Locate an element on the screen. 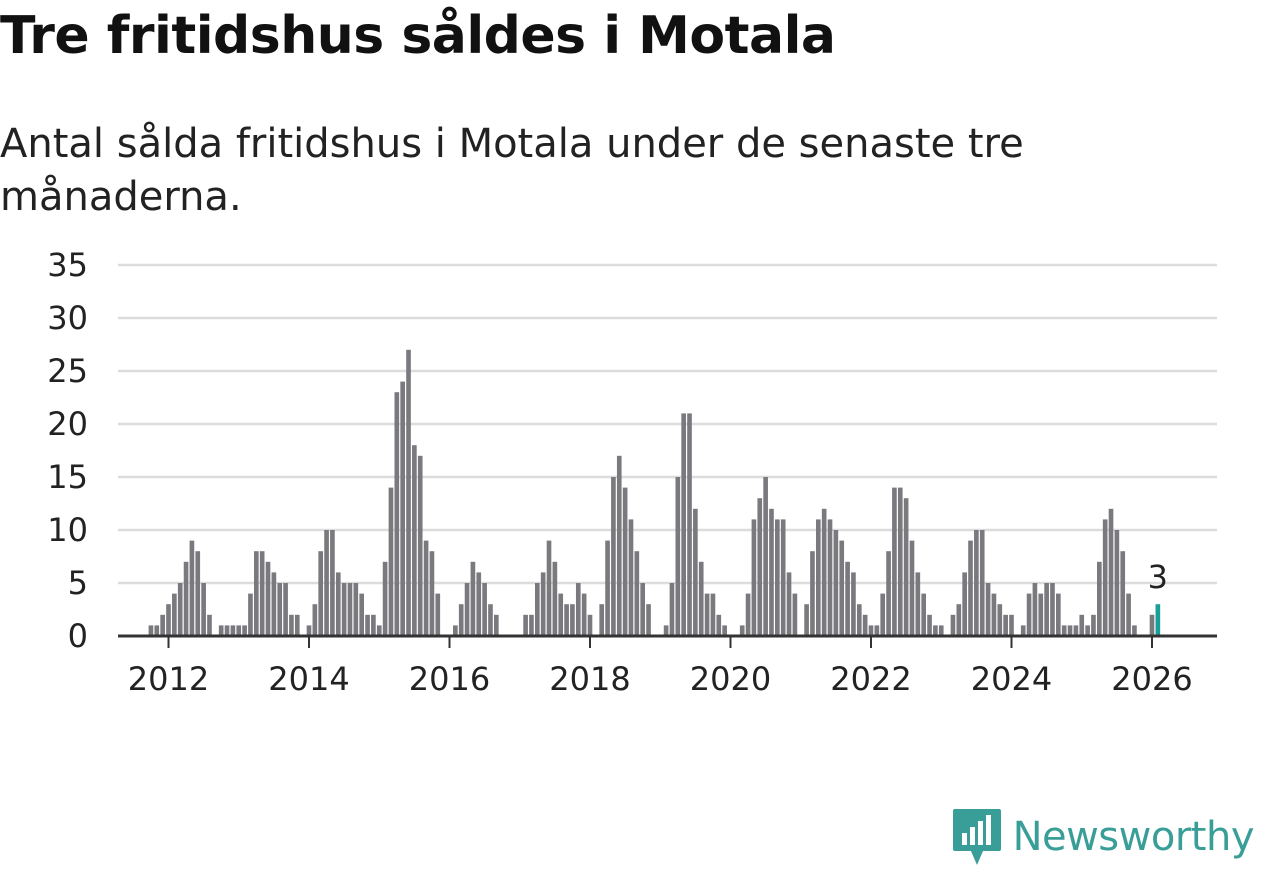 The image size is (1262, 879). x-tick-label: 2014 is located at coordinates (308, 679).